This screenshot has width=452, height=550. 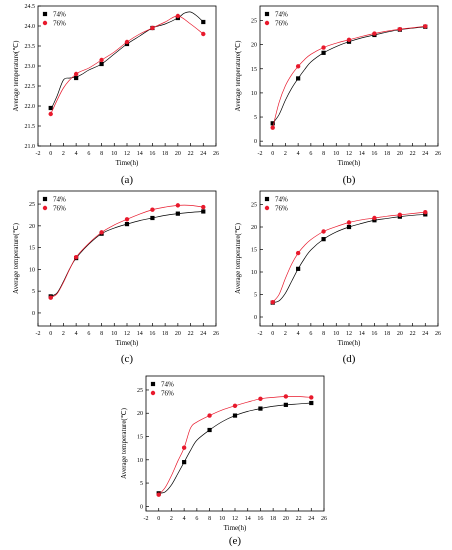 What do you see at coordinates (235, 541) in the screenshot?
I see `panel-label: (e)` at bounding box center [235, 541].